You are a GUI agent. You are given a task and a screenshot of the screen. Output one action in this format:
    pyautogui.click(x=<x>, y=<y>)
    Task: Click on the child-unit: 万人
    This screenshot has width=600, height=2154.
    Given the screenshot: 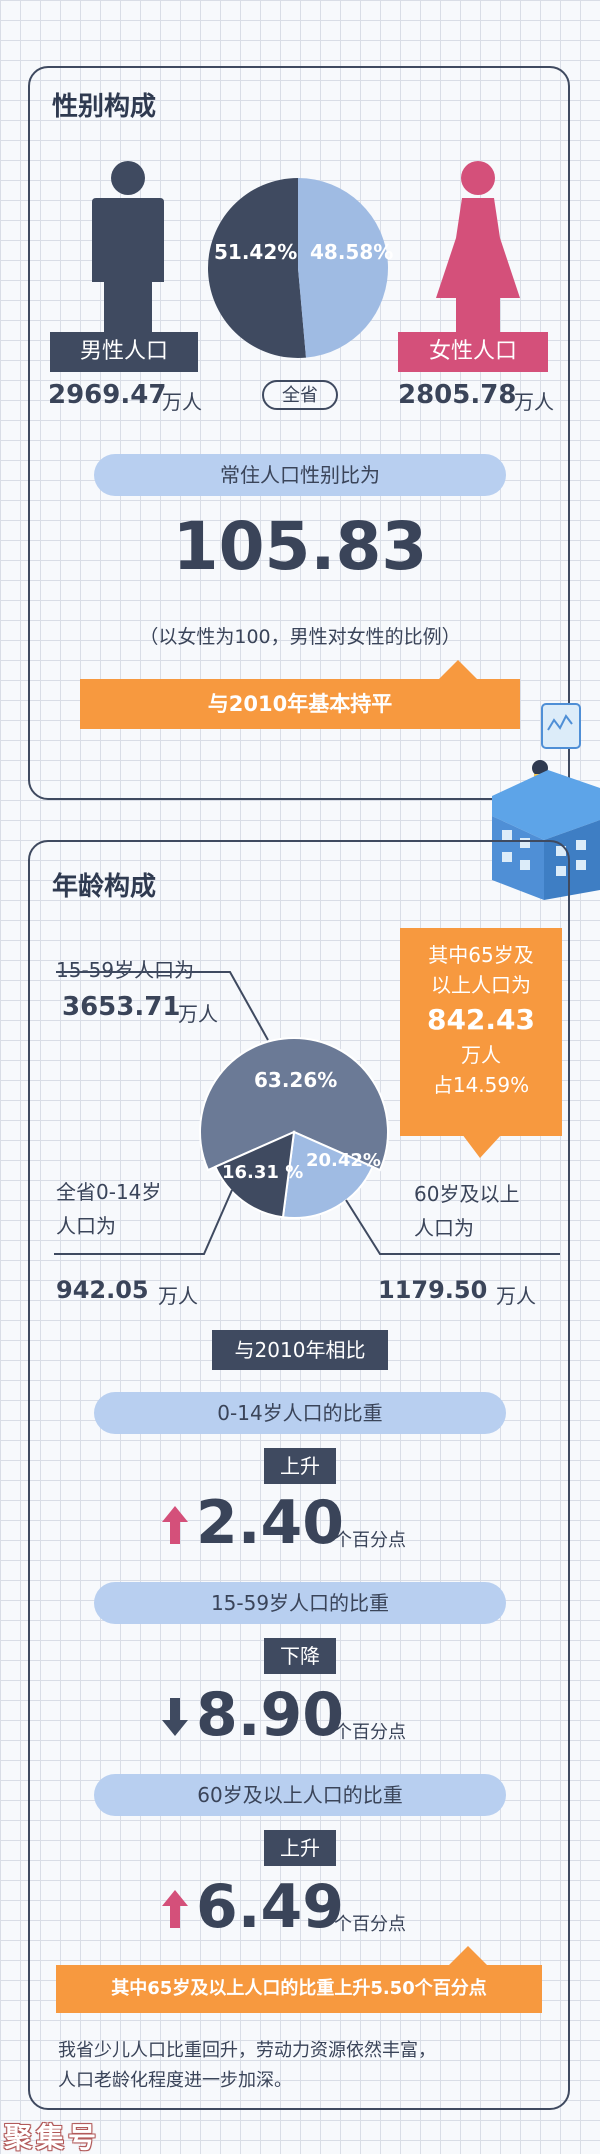 What is the action you would take?
    pyautogui.click(x=178, y=1296)
    